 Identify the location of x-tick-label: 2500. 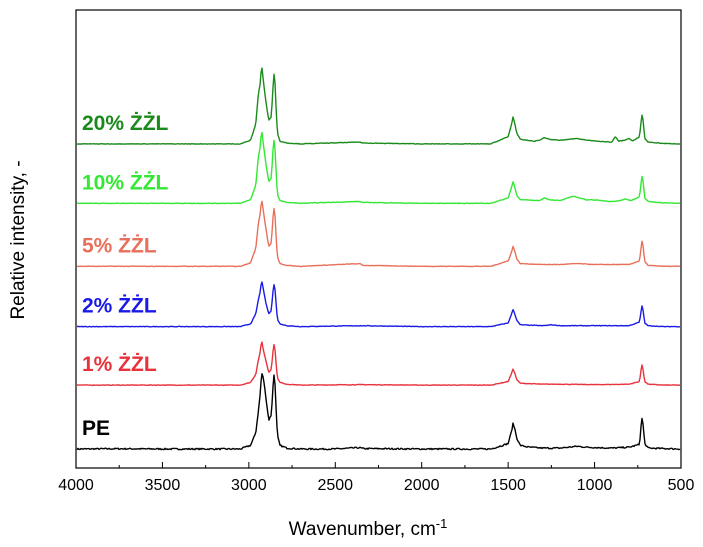
(335, 485).